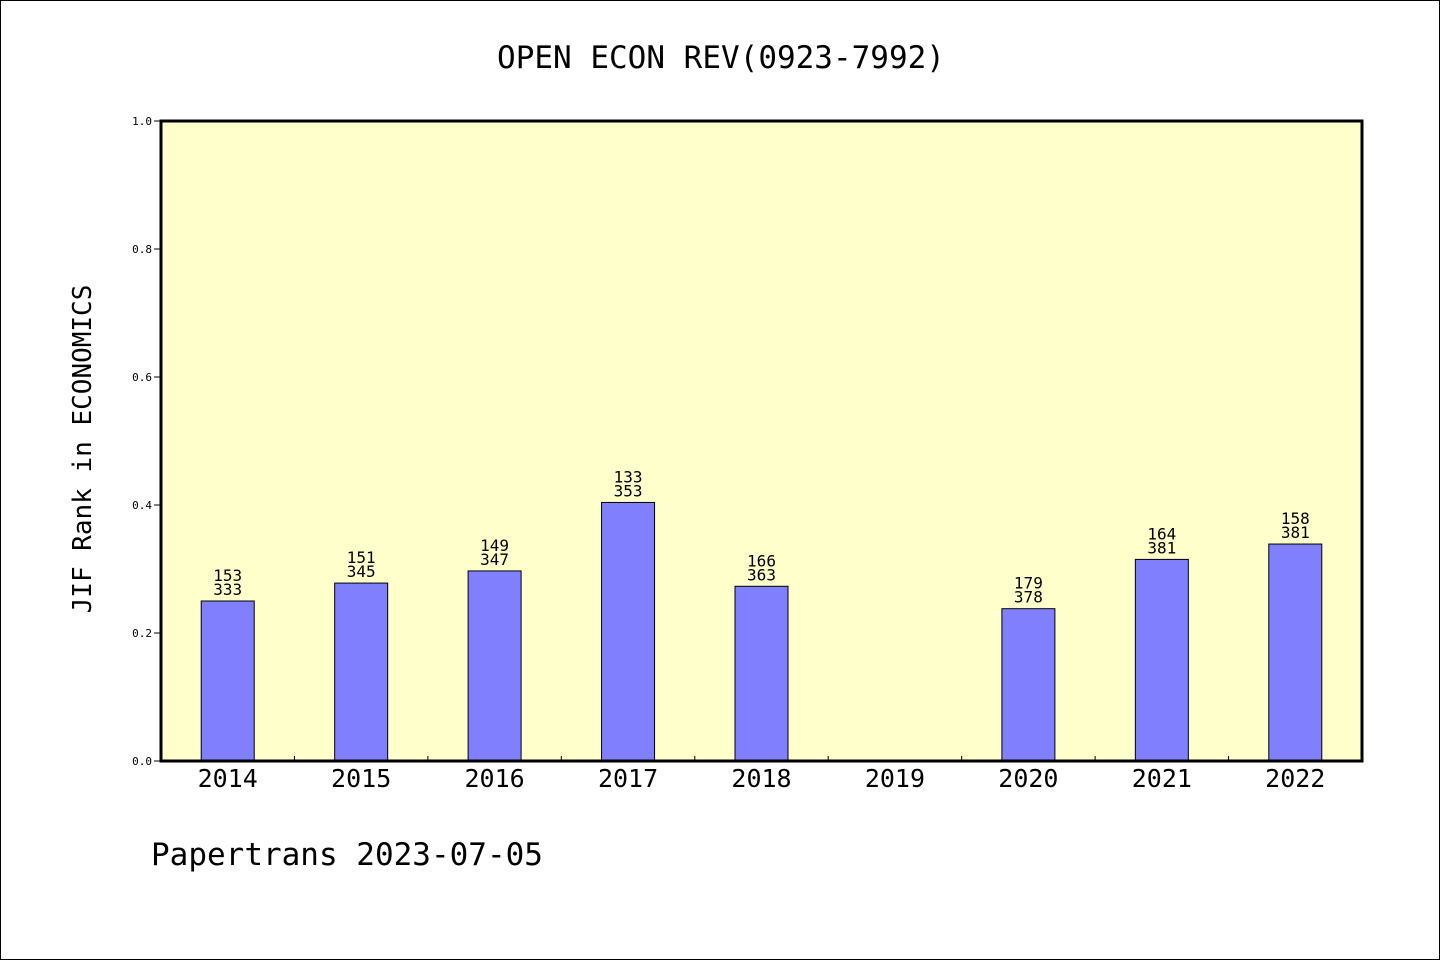  I want to click on bar-rank-label: 158, so click(1295, 518).